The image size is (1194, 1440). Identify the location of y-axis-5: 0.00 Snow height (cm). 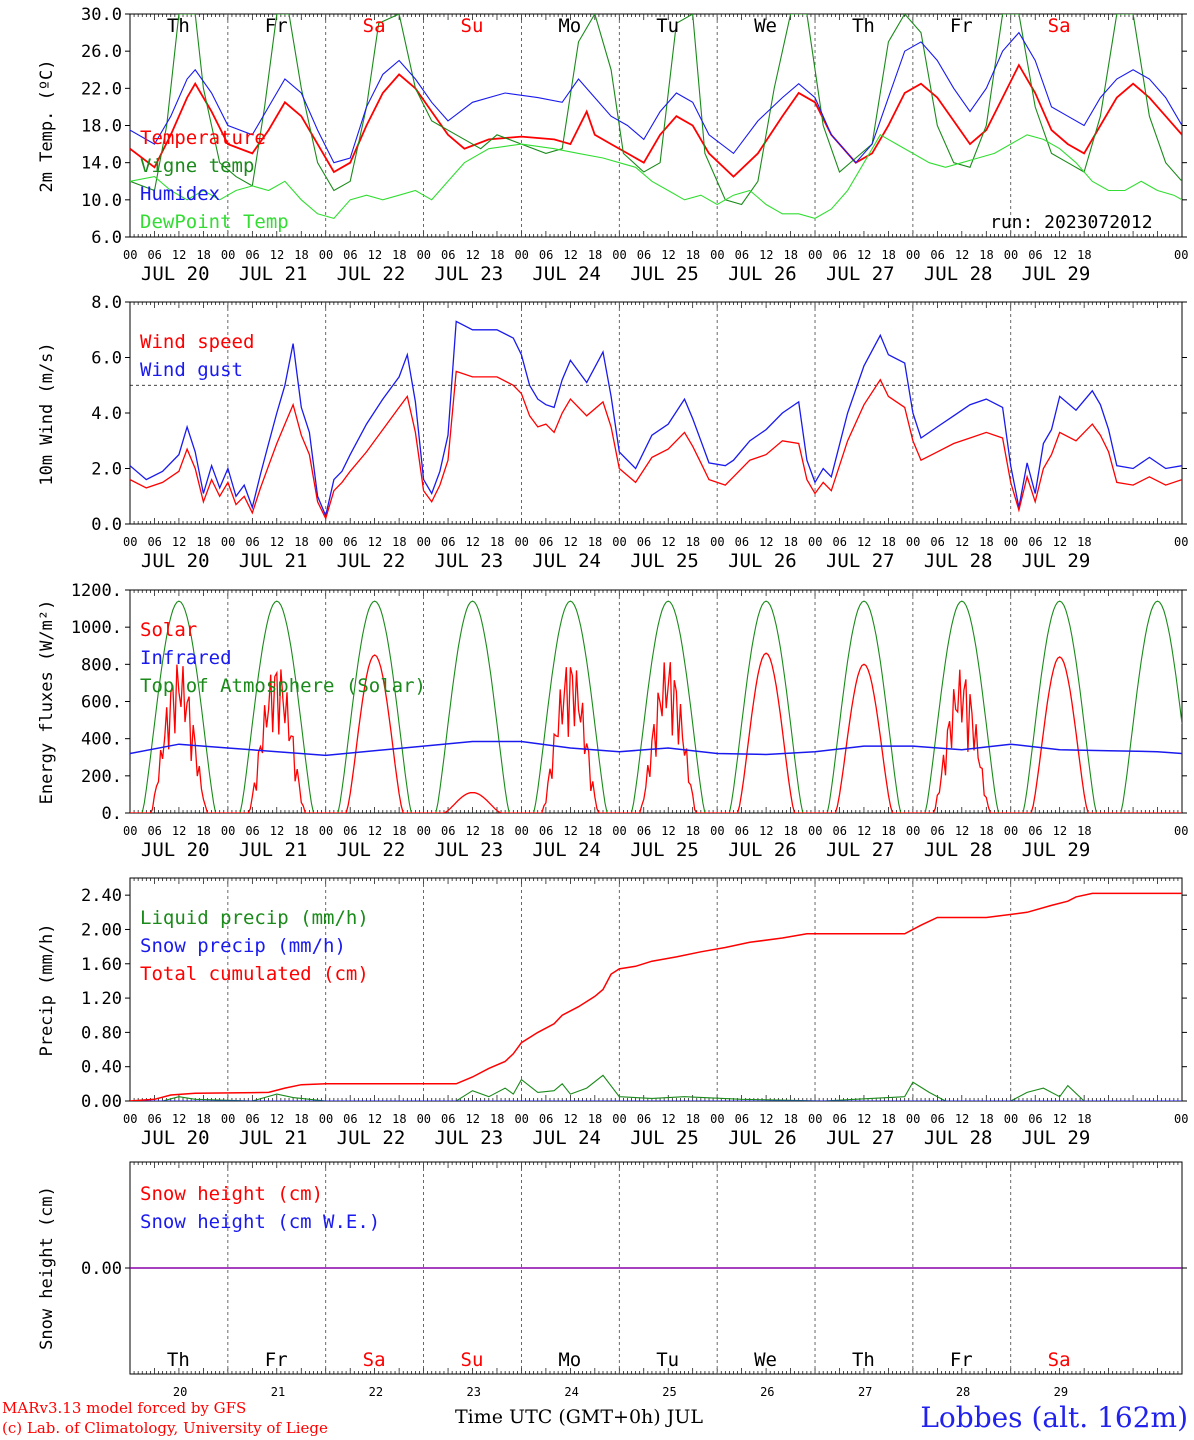
(612, 1268).